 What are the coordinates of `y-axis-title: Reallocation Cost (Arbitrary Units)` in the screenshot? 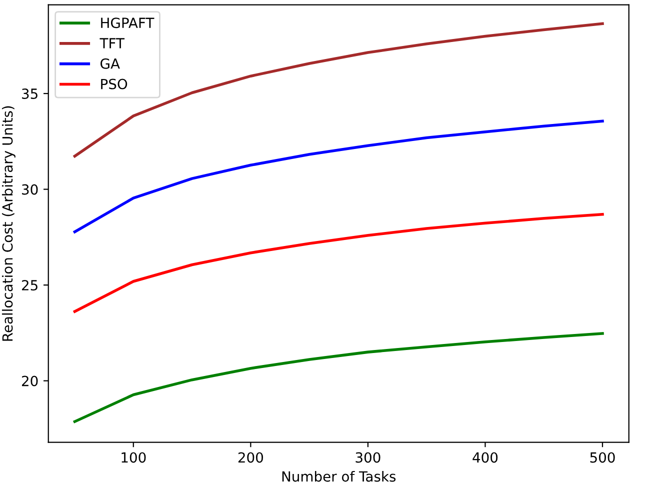 It's located at (9, 223).